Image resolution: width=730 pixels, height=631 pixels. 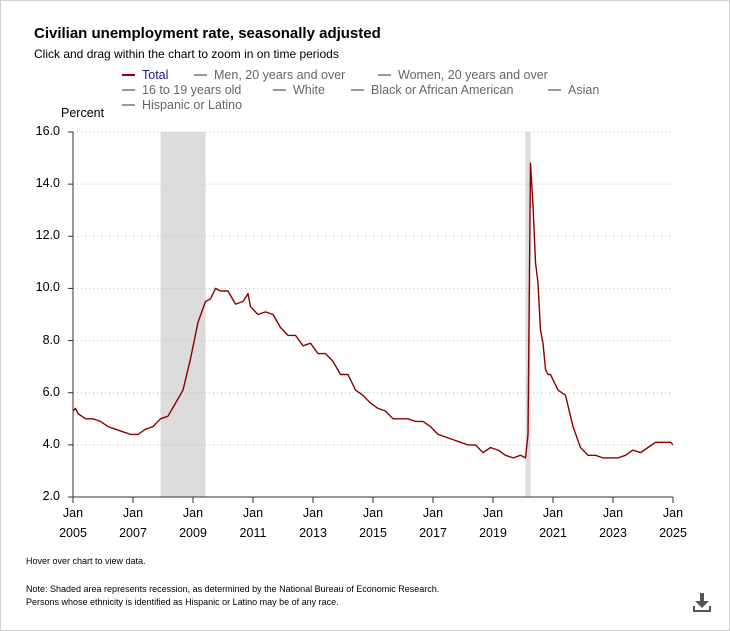 What do you see at coordinates (673, 533) in the screenshot?
I see `x-tick-year: 2025` at bounding box center [673, 533].